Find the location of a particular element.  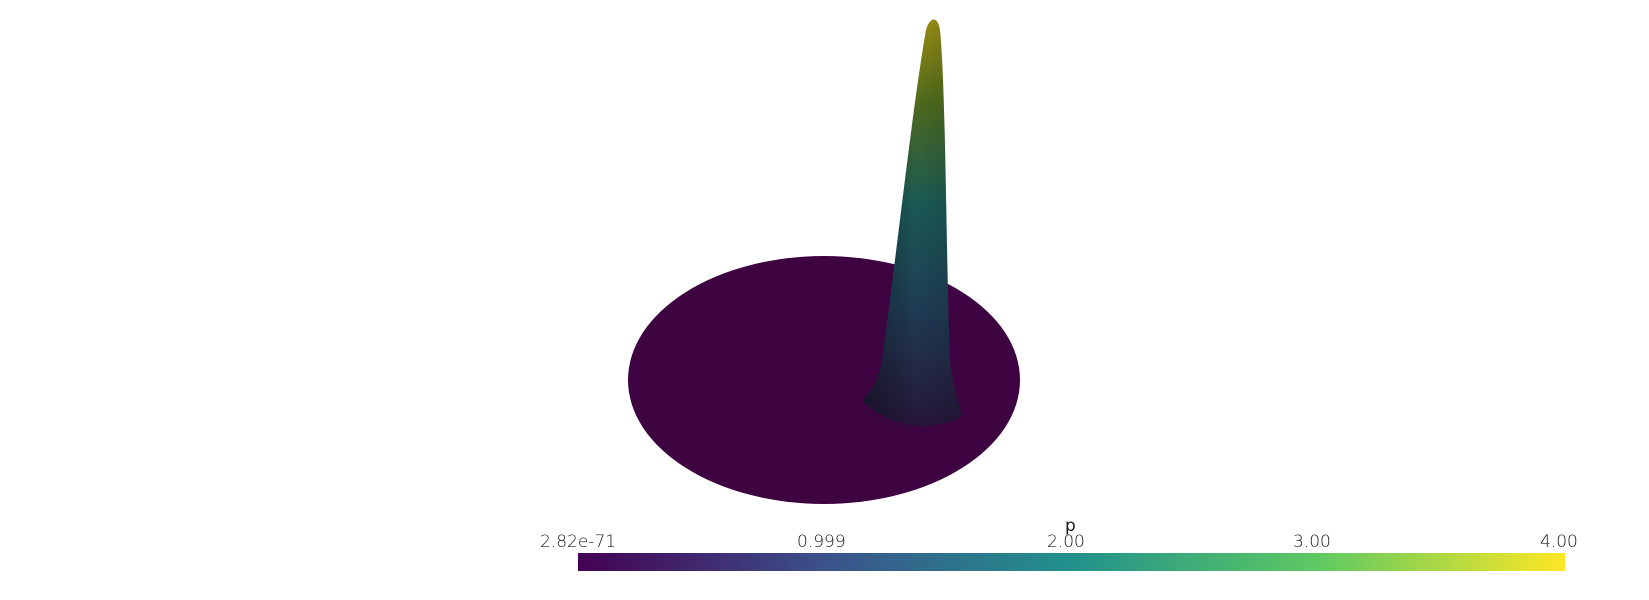

colorbar-tick-1: 0.999 is located at coordinates (821, 542).